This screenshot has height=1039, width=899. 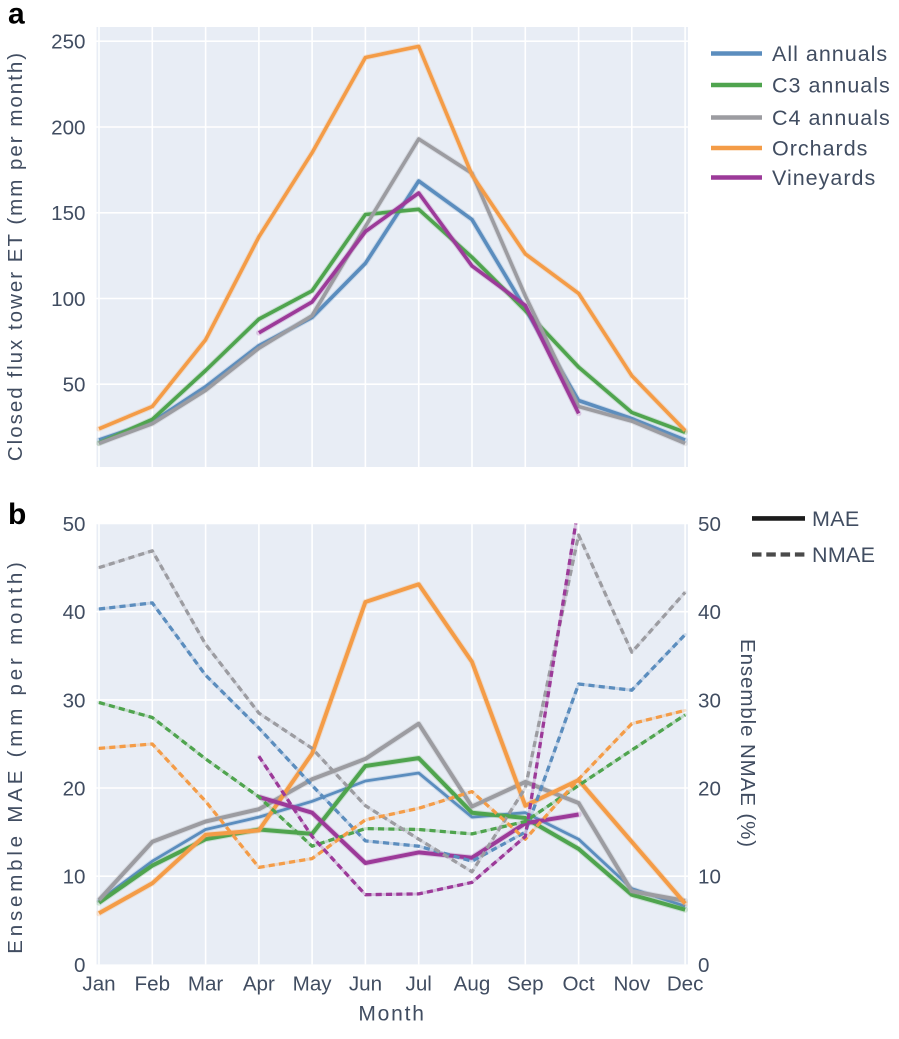 What do you see at coordinates (365, 984) in the screenshot?
I see `svg-text: Jun` at bounding box center [365, 984].